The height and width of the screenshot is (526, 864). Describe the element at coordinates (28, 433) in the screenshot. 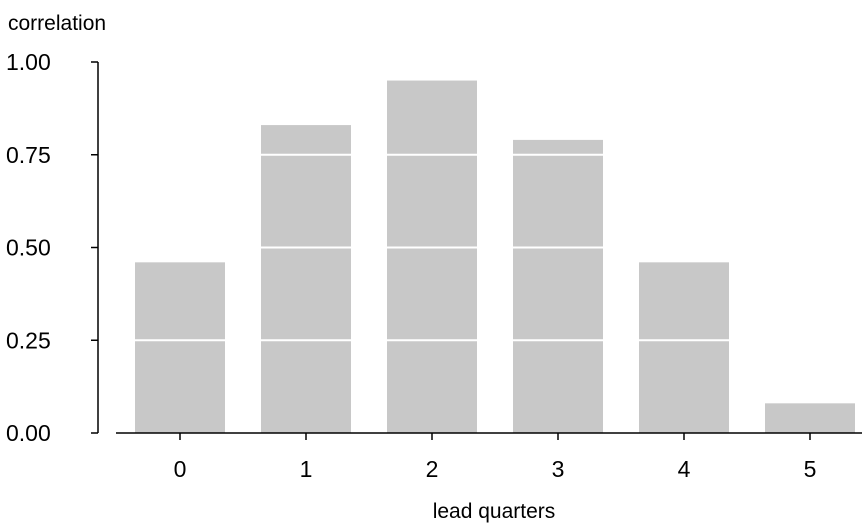

I see `y-tick-label-0.00: 0.00` at that location.